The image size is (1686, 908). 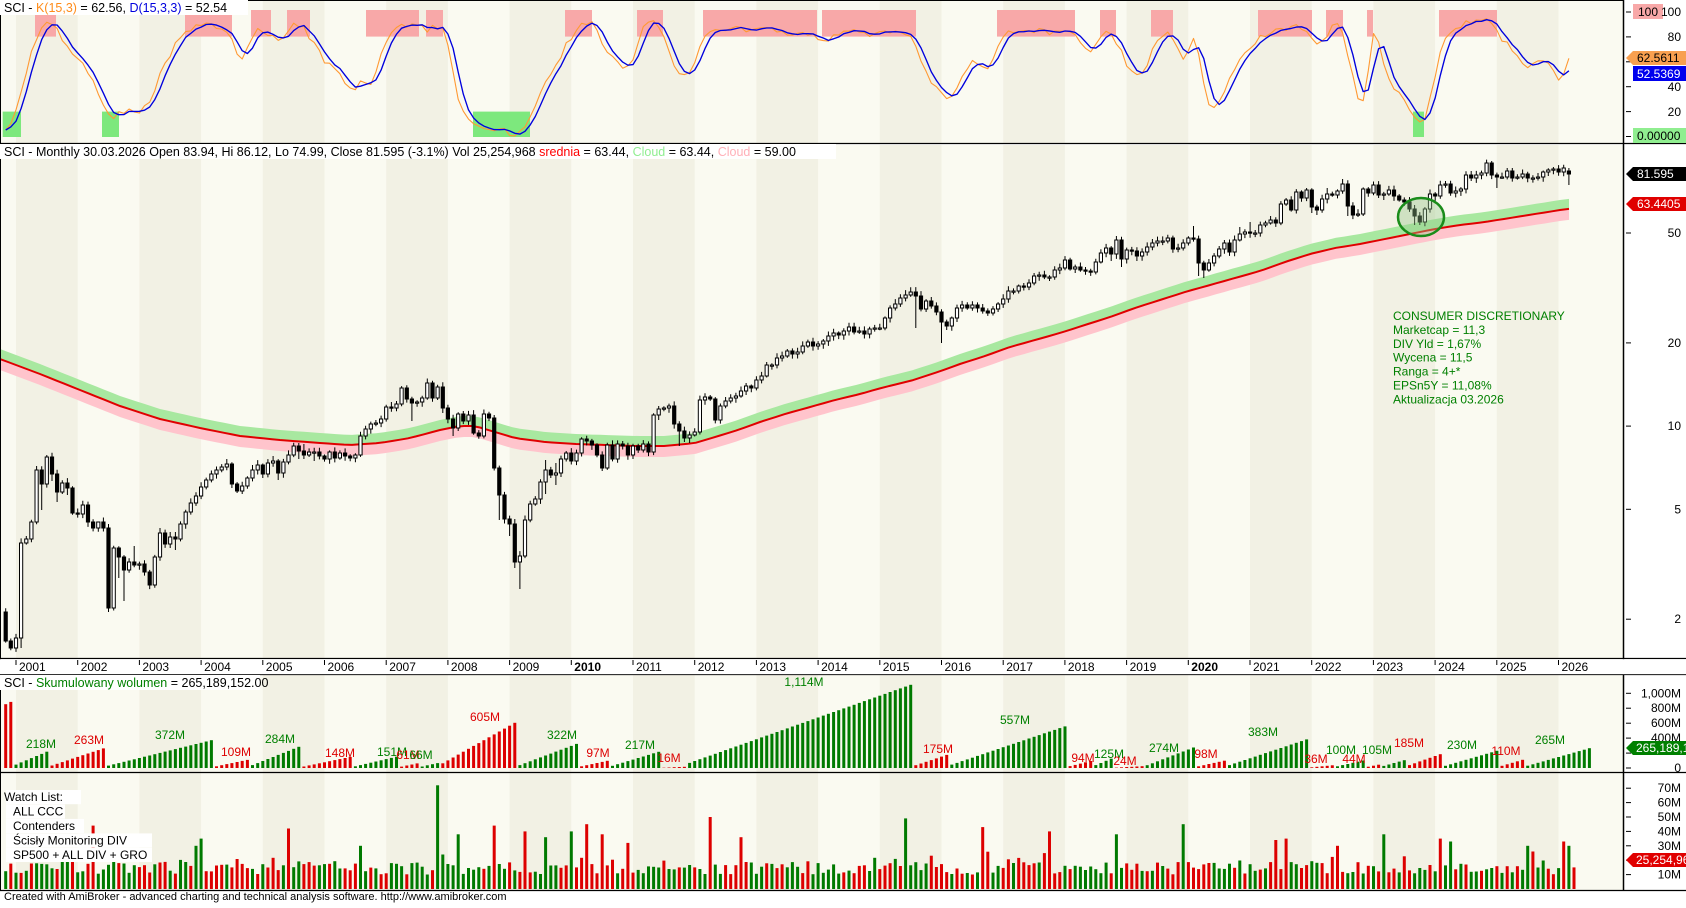 I want to click on svg-text: 2014, so click(x=834, y=667).